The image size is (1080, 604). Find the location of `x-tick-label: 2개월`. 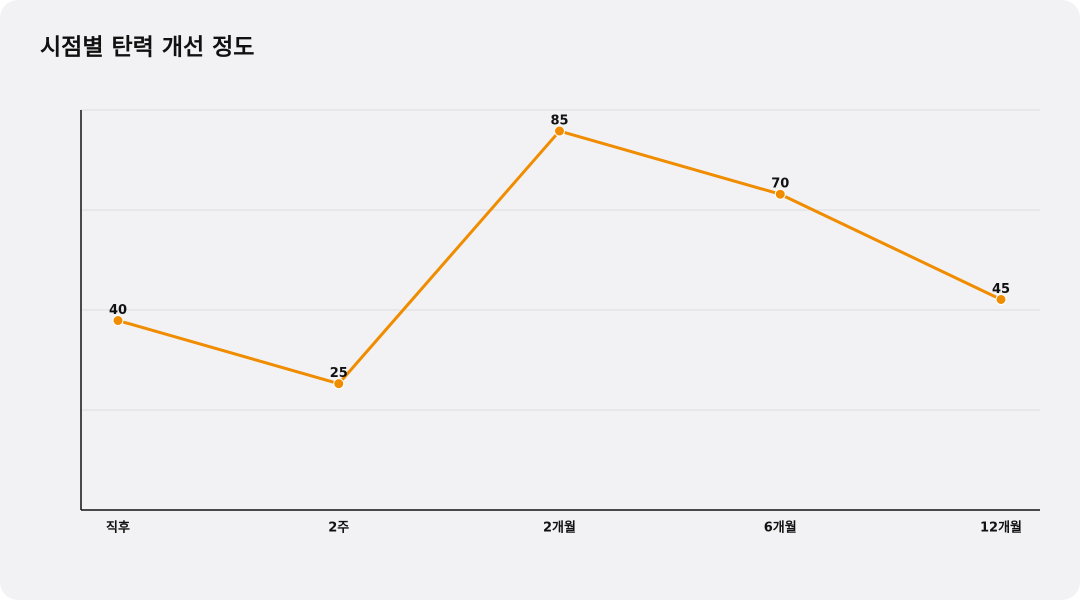

x-tick-label: 2개월 is located at coordinates (559, 528).